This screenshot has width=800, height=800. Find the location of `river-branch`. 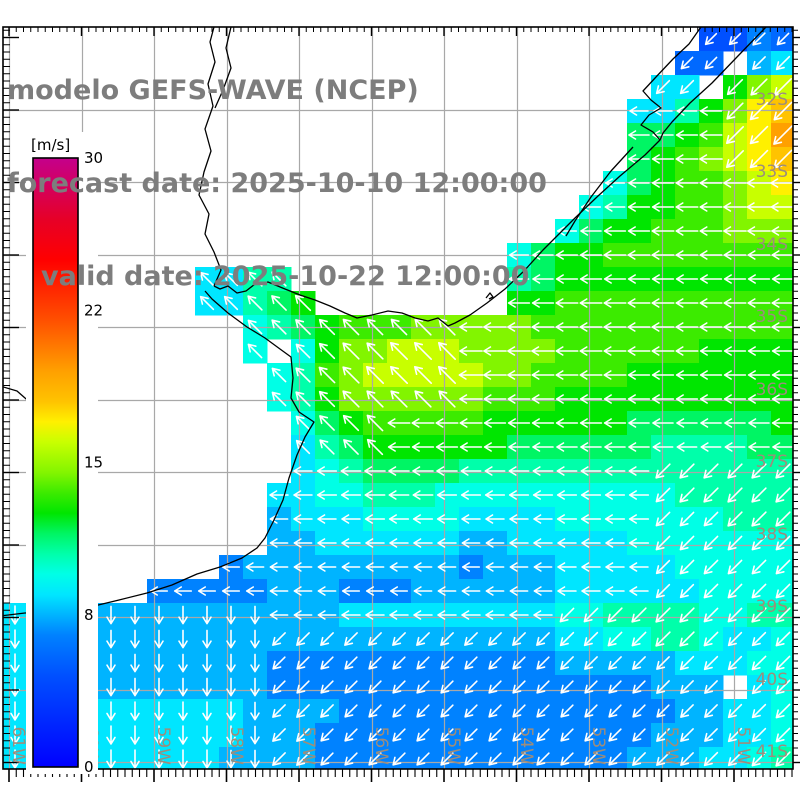

river-branch is located at coordinates (223, 68).